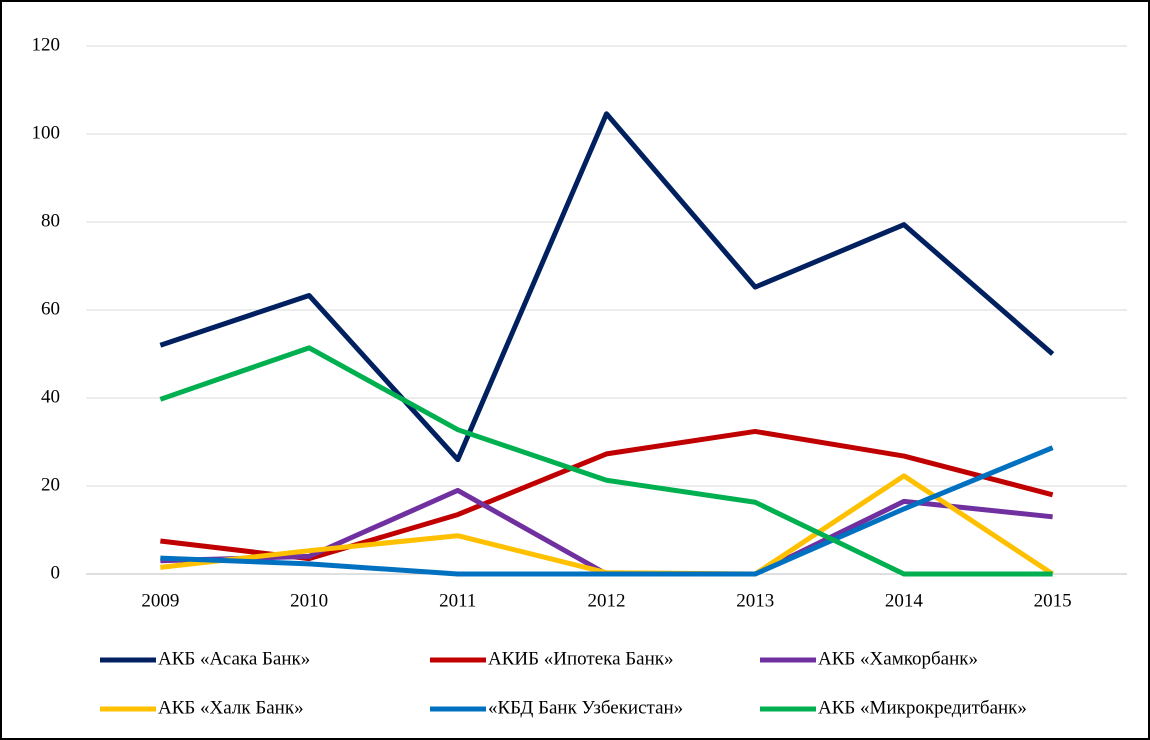 This screenshot has height=740, width=1150. What do you see at coordinates (231, 707) in the screenshot?
I see `legend-label: АКБ «Халк Банк»` at bounding box center [231, 707].